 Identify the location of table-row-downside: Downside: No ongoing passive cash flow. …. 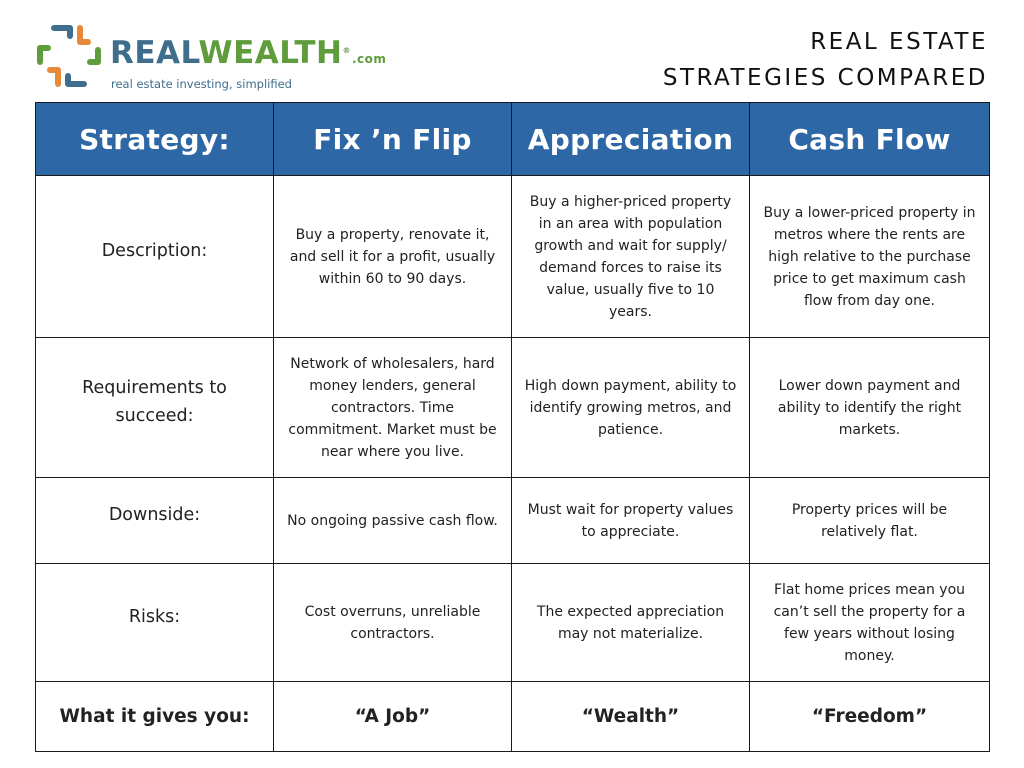
(512, 520).